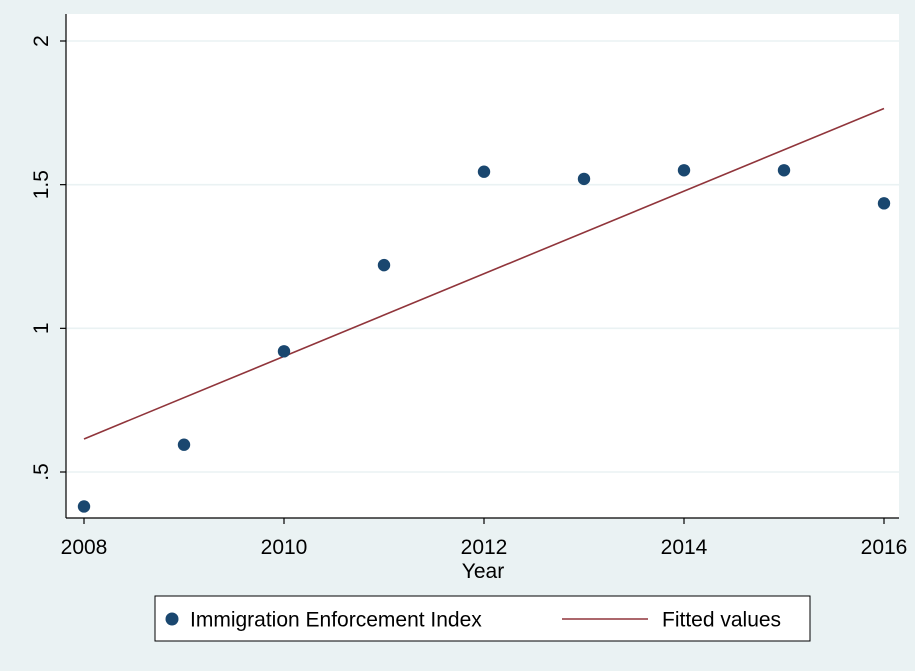 The height and width of the screenshot is (671, 915). I want to click on y-tick-label: .5, so click(41, 472).